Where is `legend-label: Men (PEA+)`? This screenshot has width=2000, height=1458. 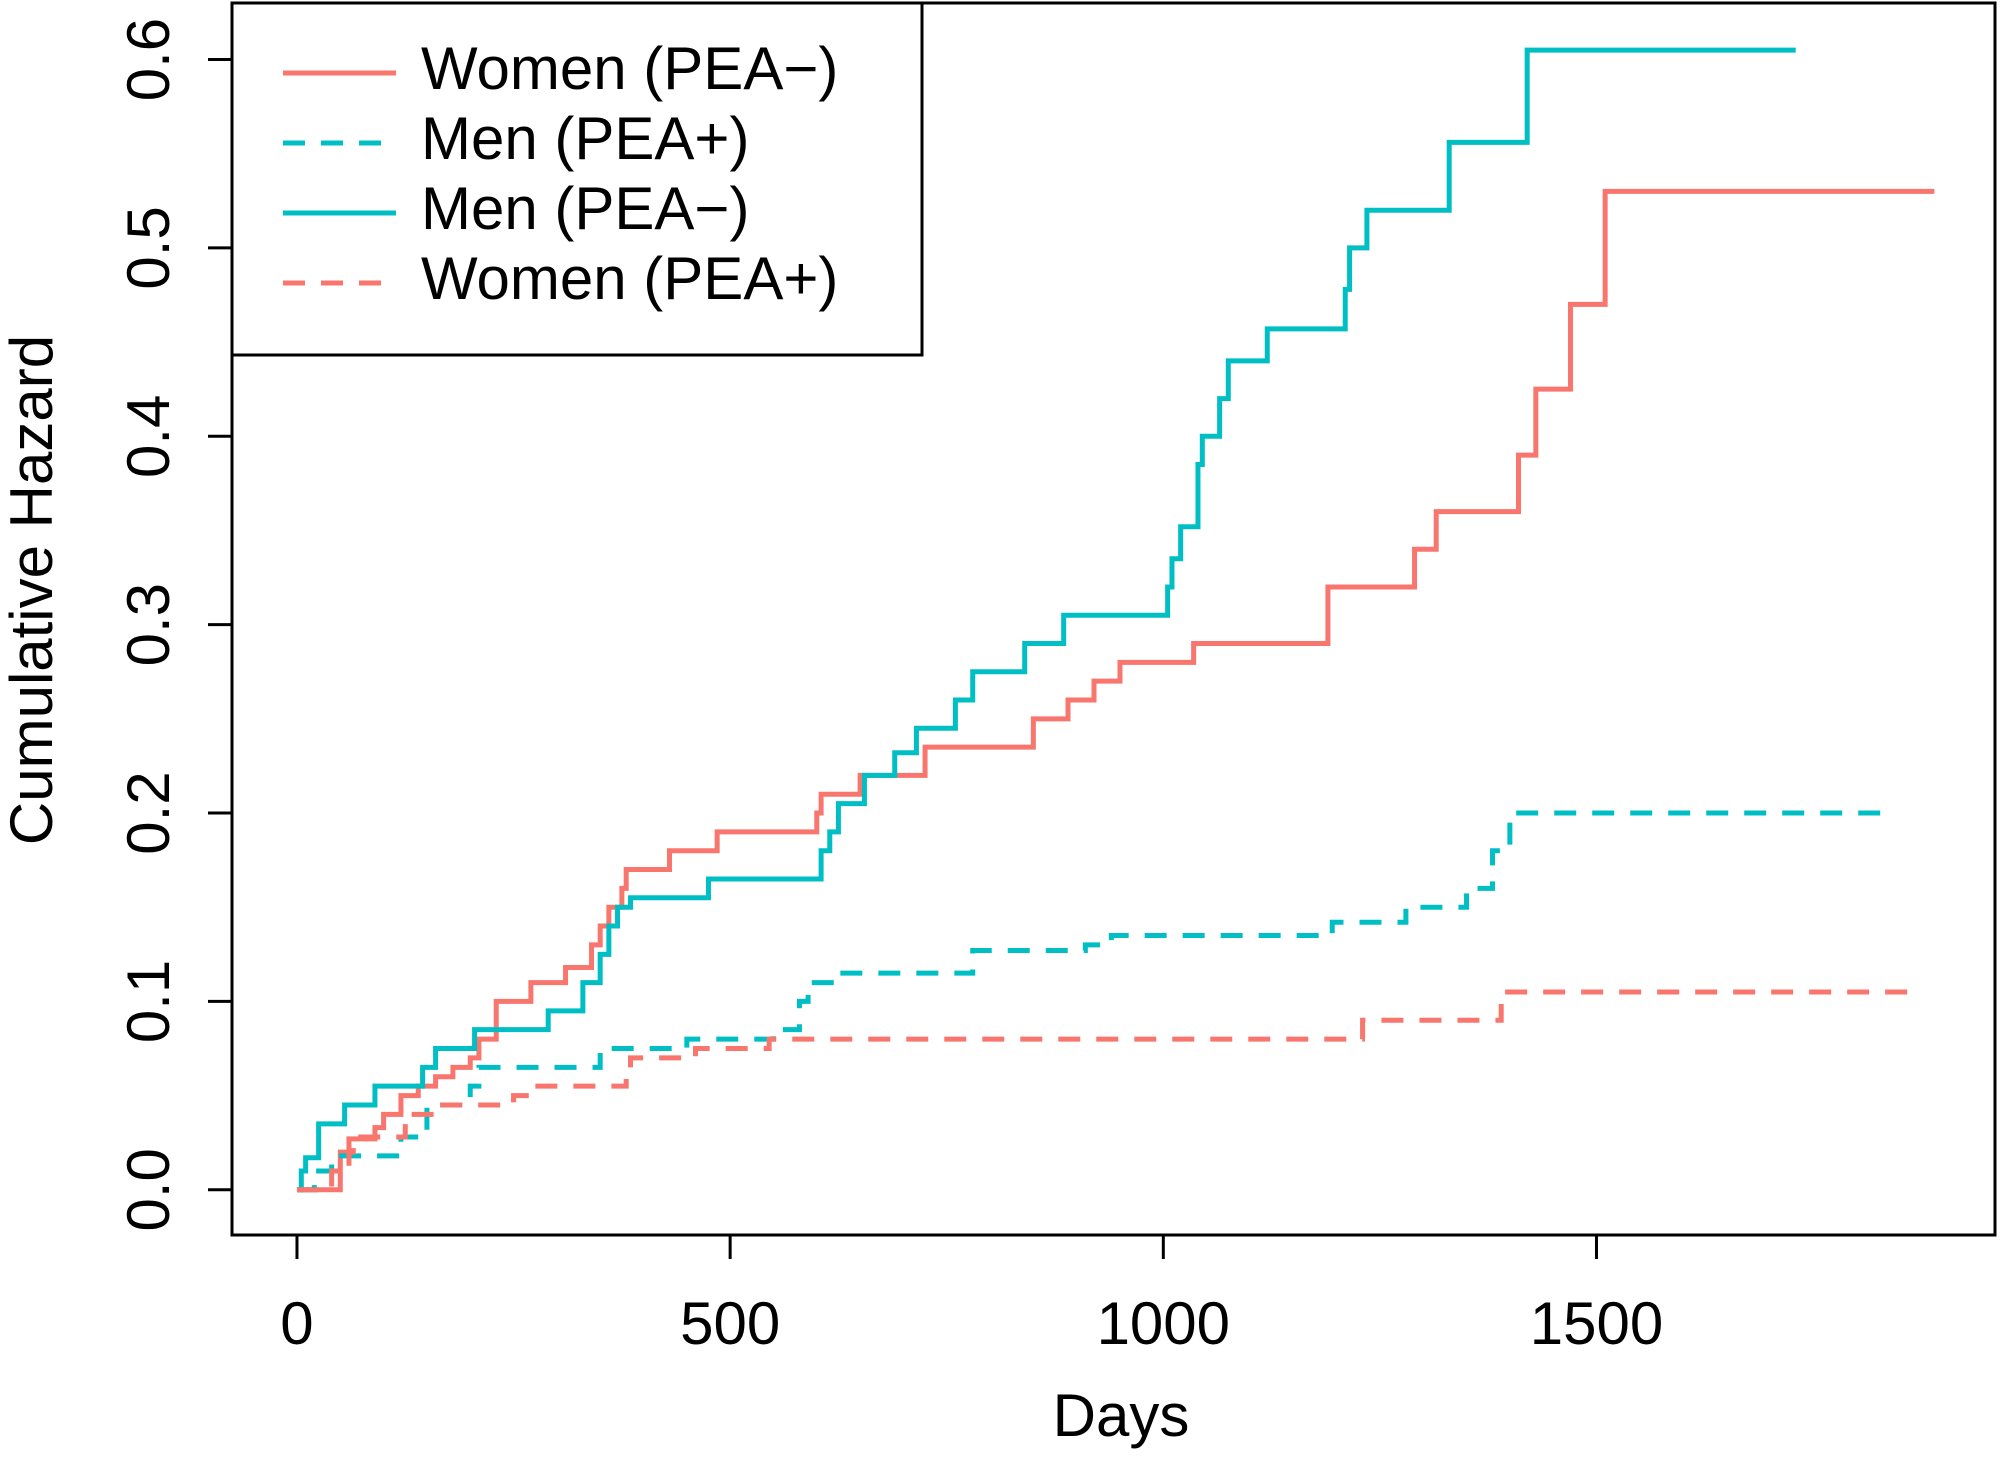 legend-label: Men (PEA+) is located at coordinates (585, 138).